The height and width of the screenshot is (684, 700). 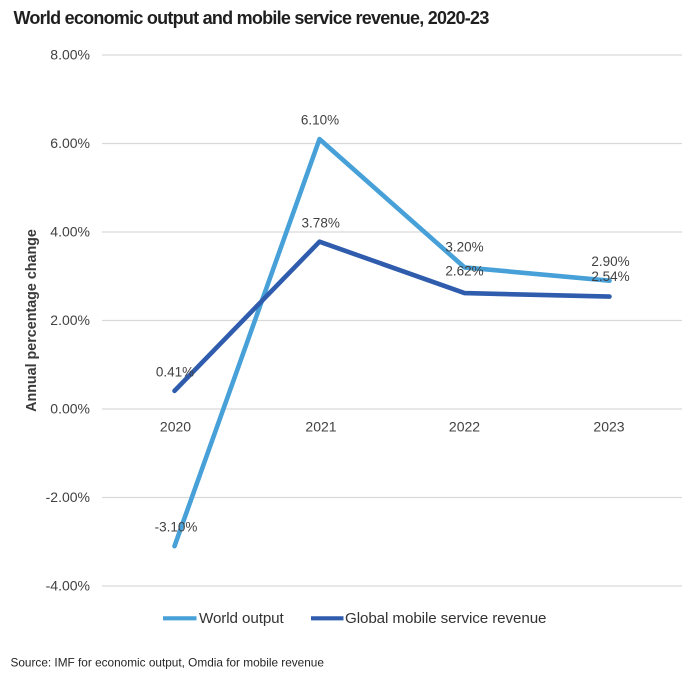 I want to click on svg-text: 4.00%, so click(x=70, y=232).